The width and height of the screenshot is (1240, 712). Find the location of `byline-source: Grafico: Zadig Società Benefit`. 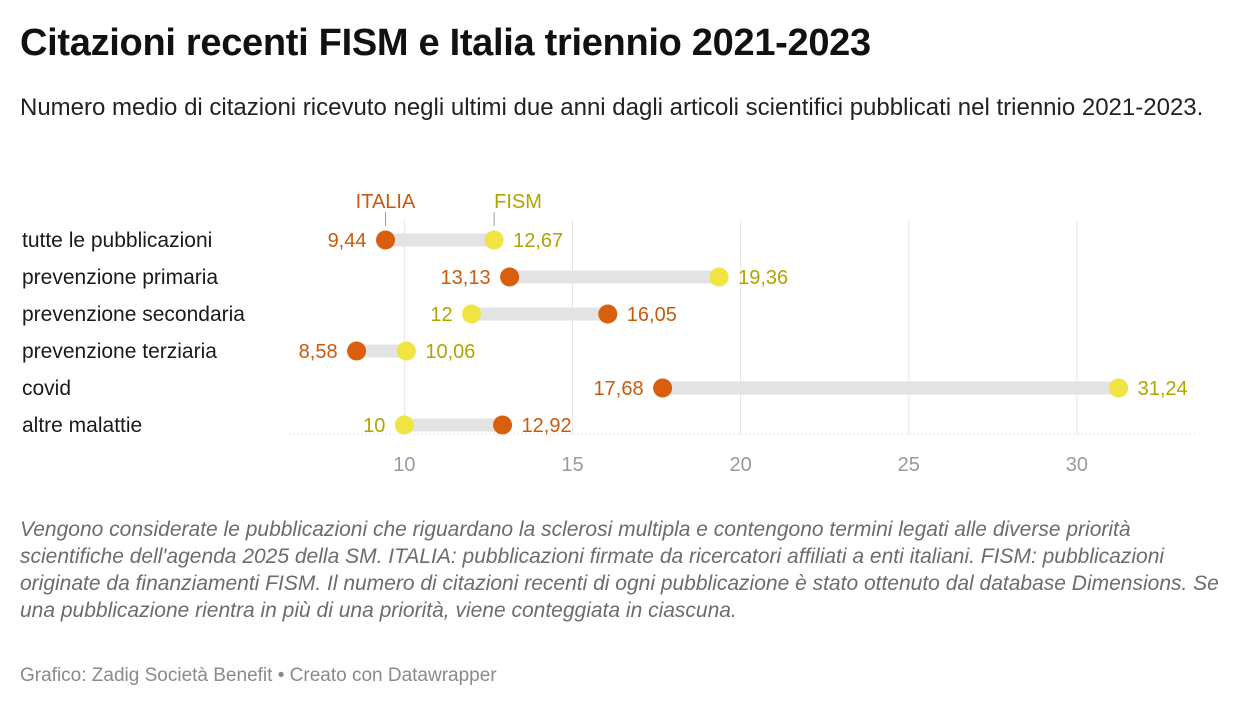

byline-source: Grafico: Zadig Società Benefit is located at coordinates (146, 675).